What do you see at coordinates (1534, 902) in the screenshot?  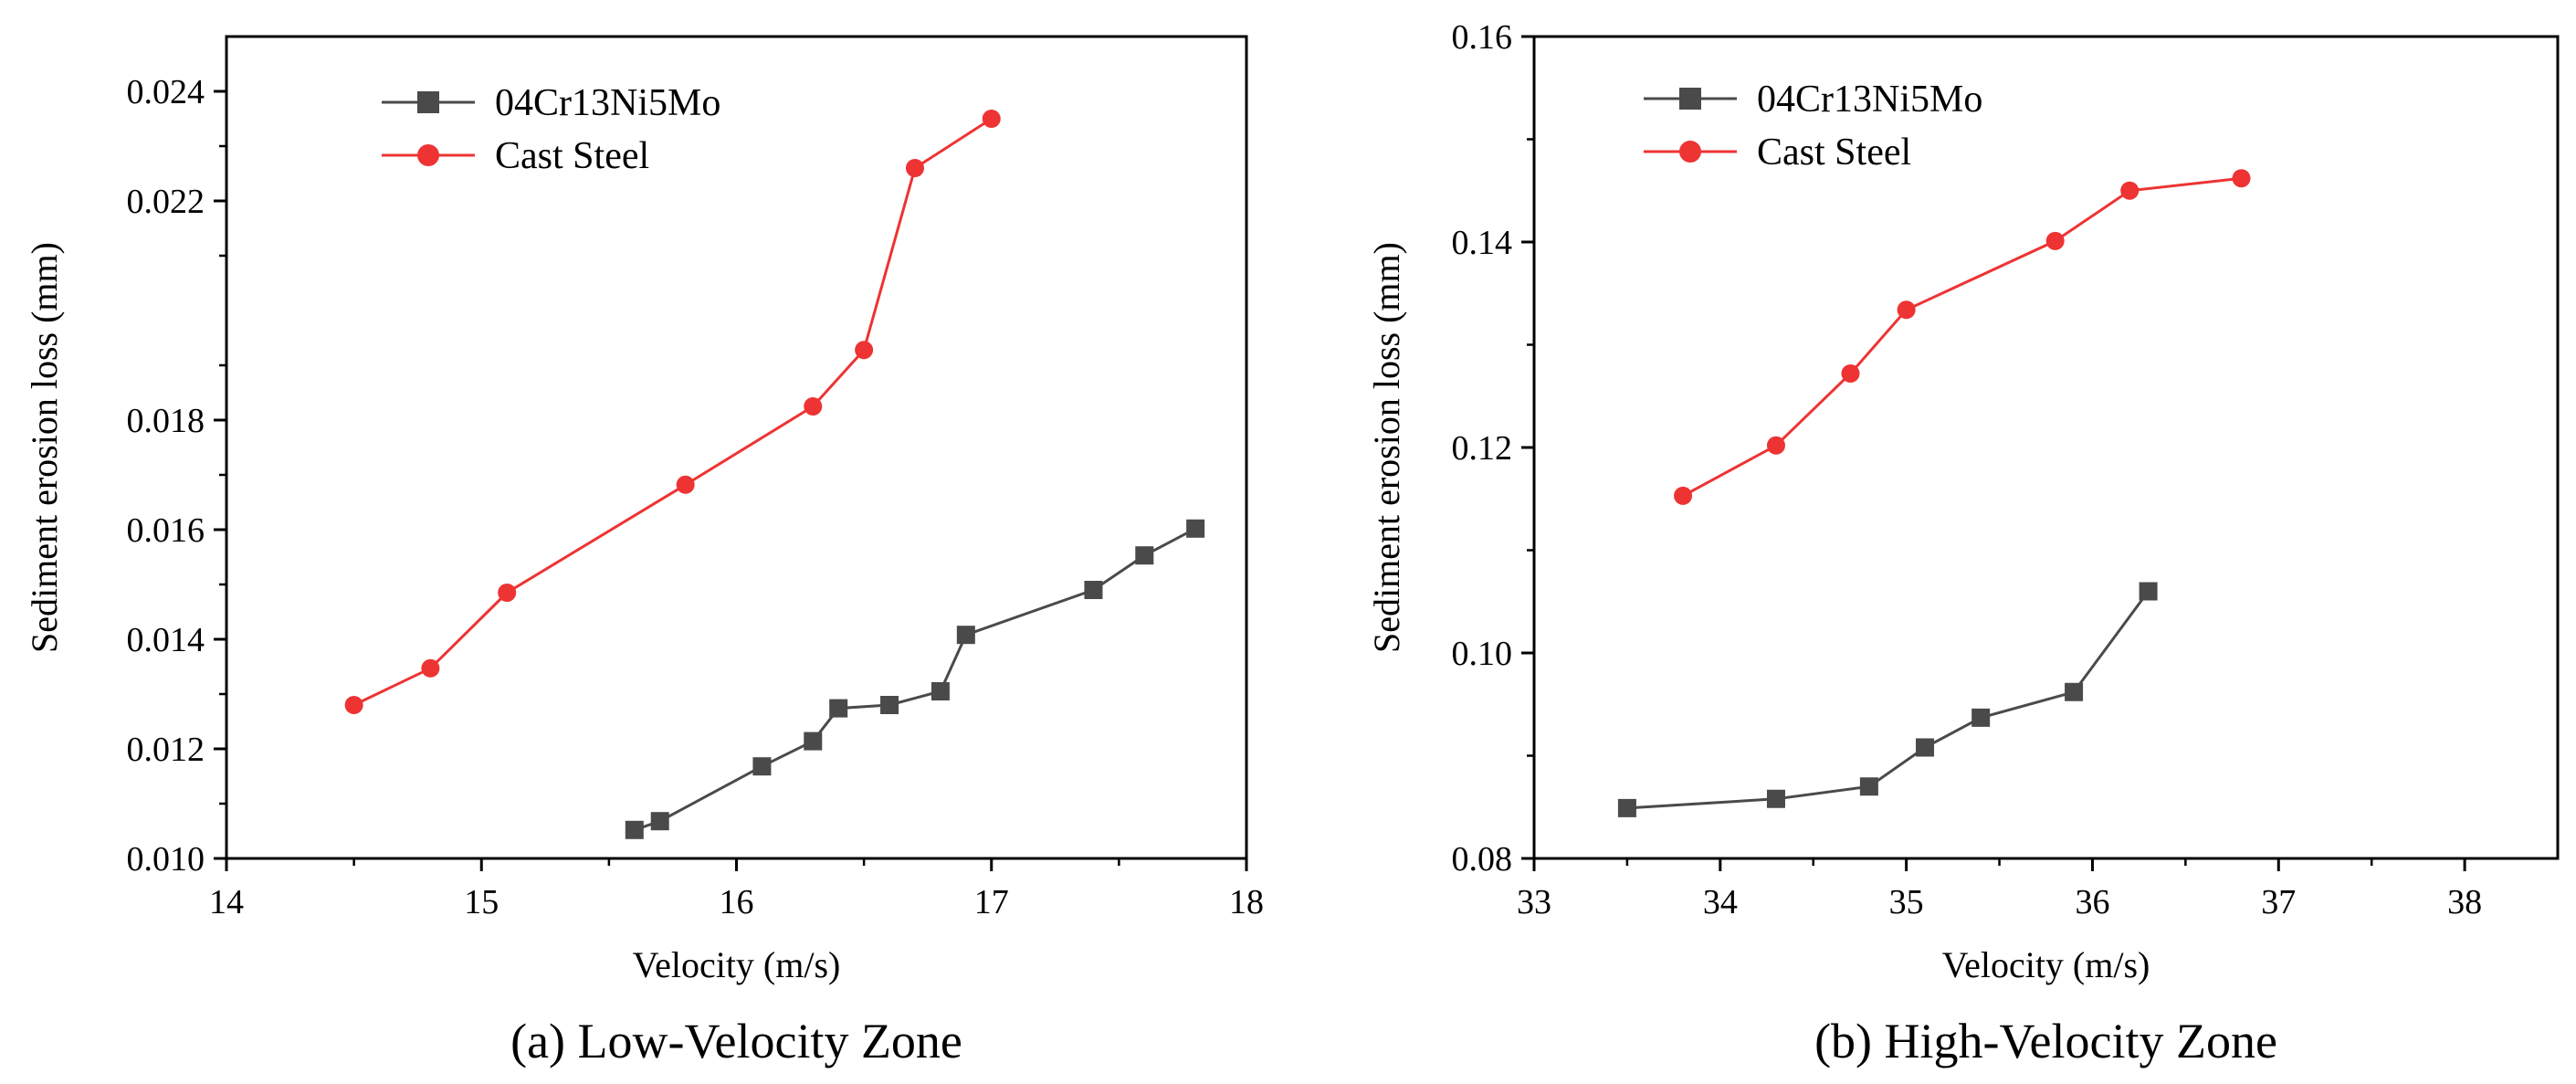 I see `x-tick-label: 33` at bounding box center [1534, 902].